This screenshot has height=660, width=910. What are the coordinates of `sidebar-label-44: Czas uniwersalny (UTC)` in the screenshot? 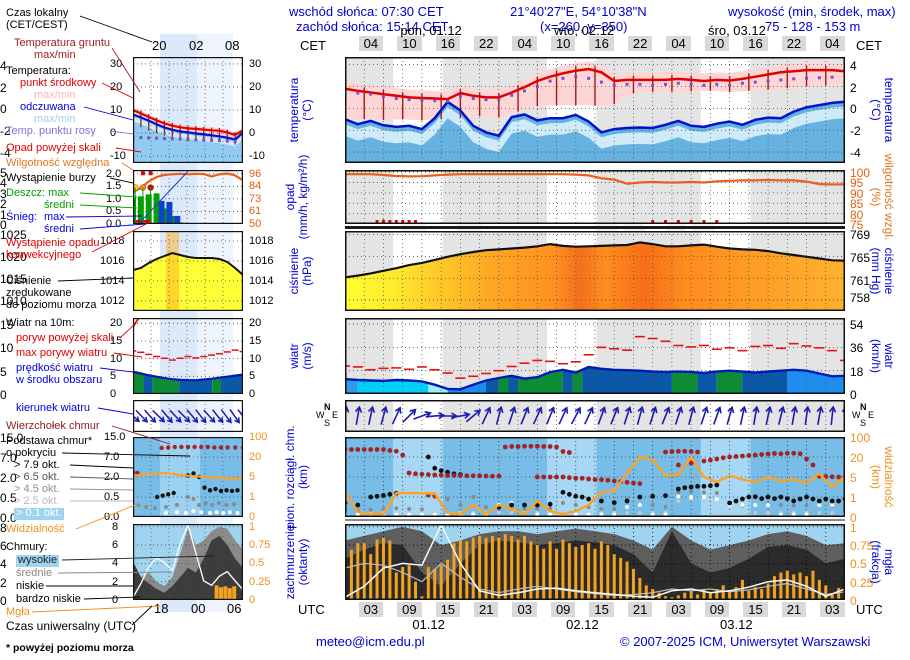 It's located at (71, 626).